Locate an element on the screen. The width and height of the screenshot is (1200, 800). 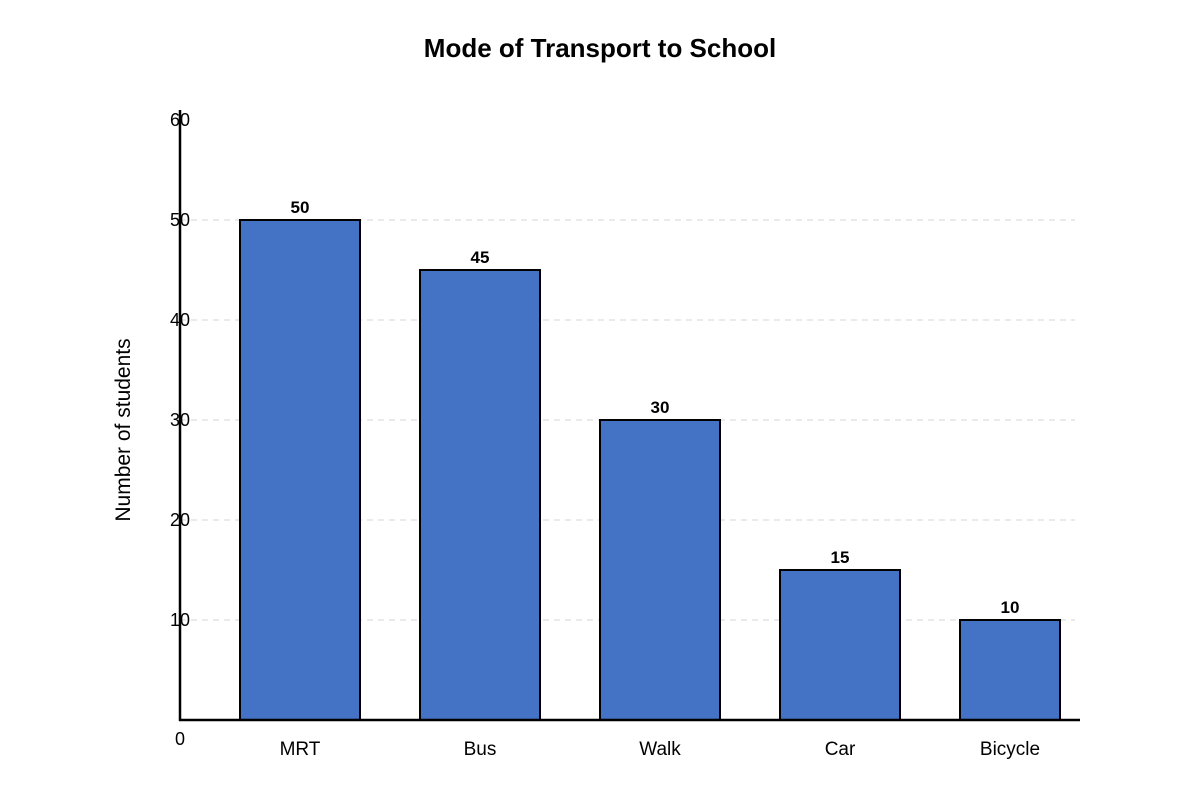
x-tick-label: Bicycle is located at coordinates (1010, 749).